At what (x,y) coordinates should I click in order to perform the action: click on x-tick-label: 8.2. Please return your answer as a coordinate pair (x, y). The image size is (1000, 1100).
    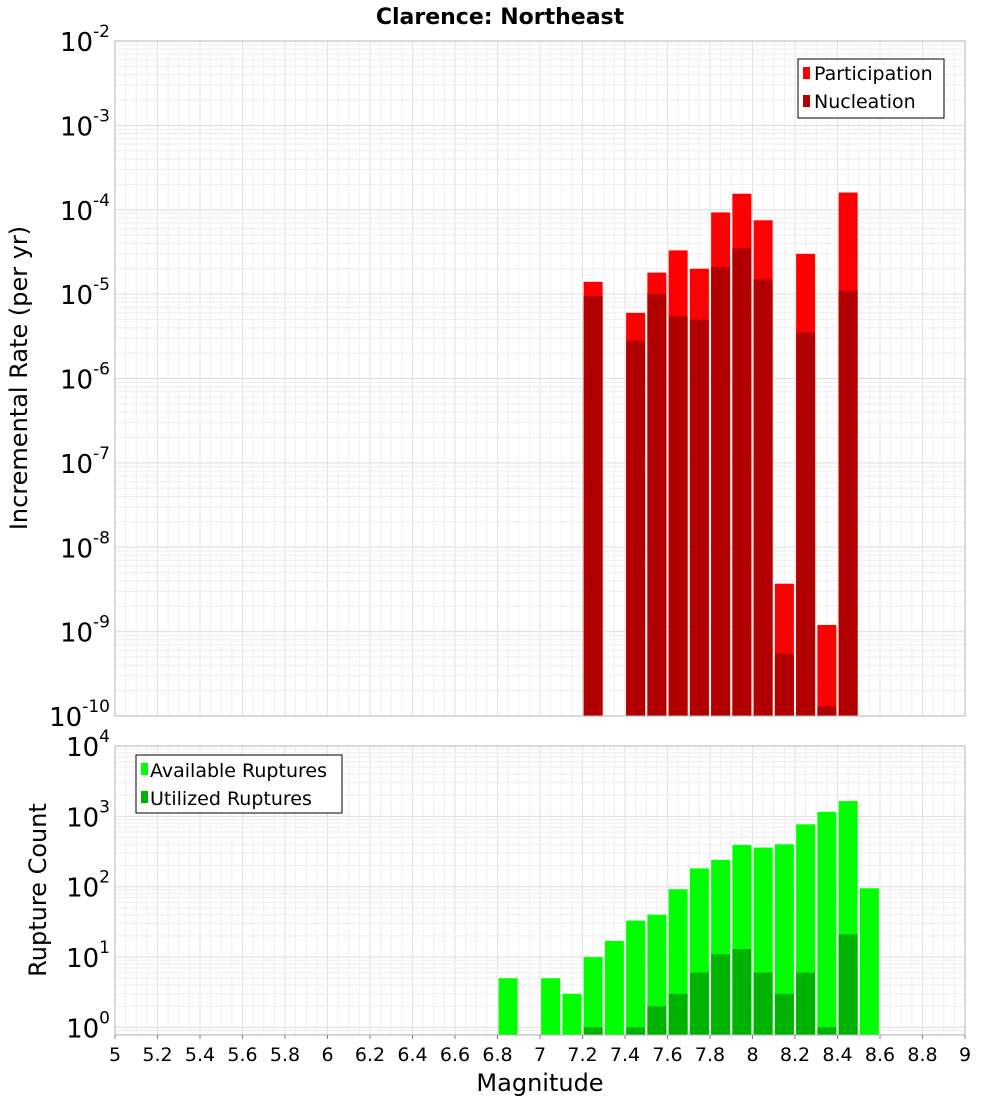
    Looking at the image, I should click on (795, 1055).